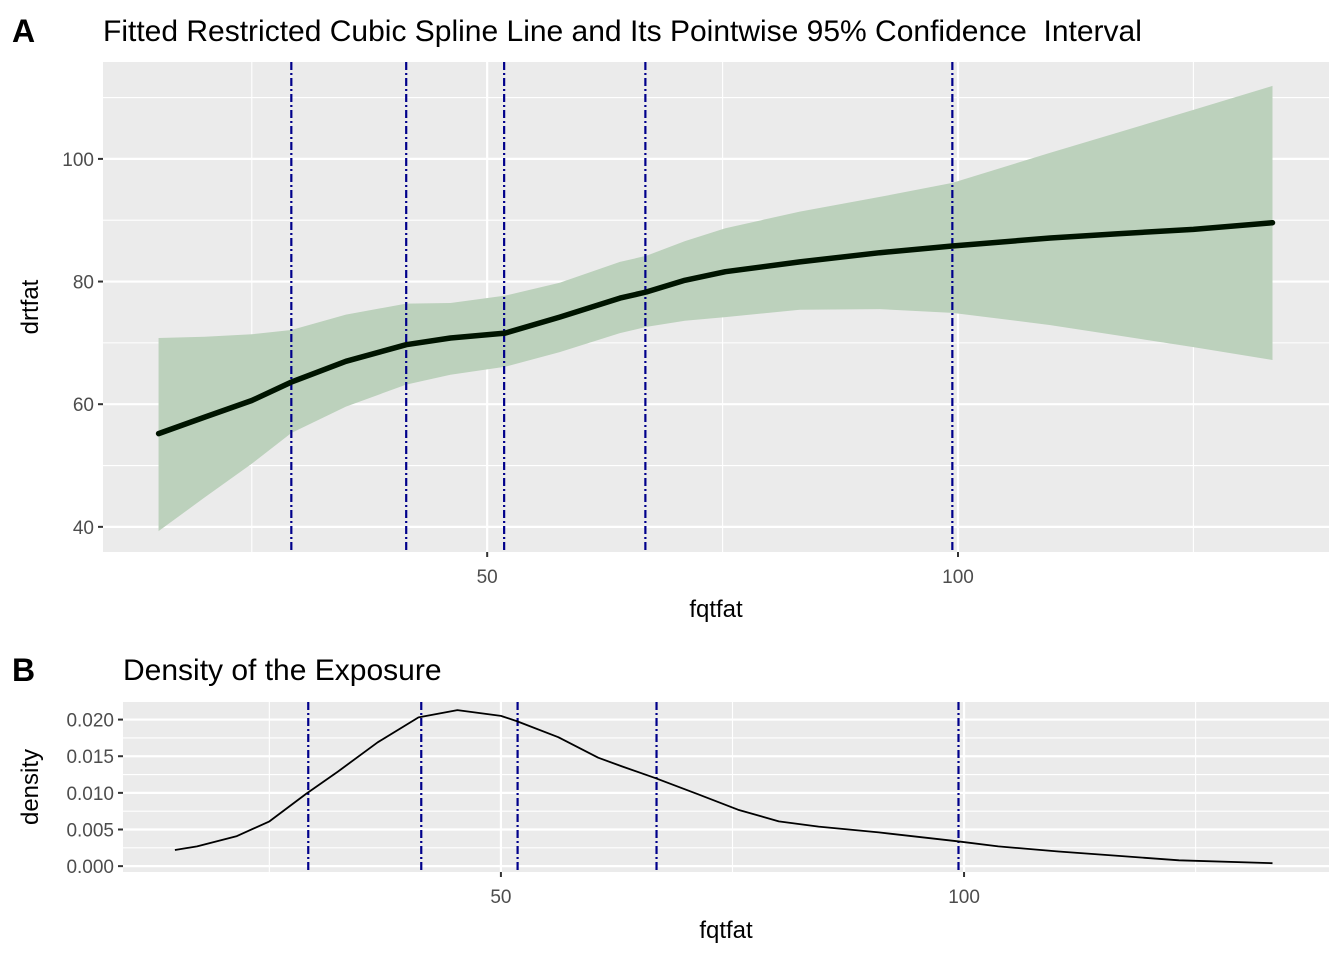 The width and height of the screenshot is (1344, 960). Describe the element at coordinates (726, 930) in the screenshot. I see `panel-b-x-axis-title: fqtfat` at that location.